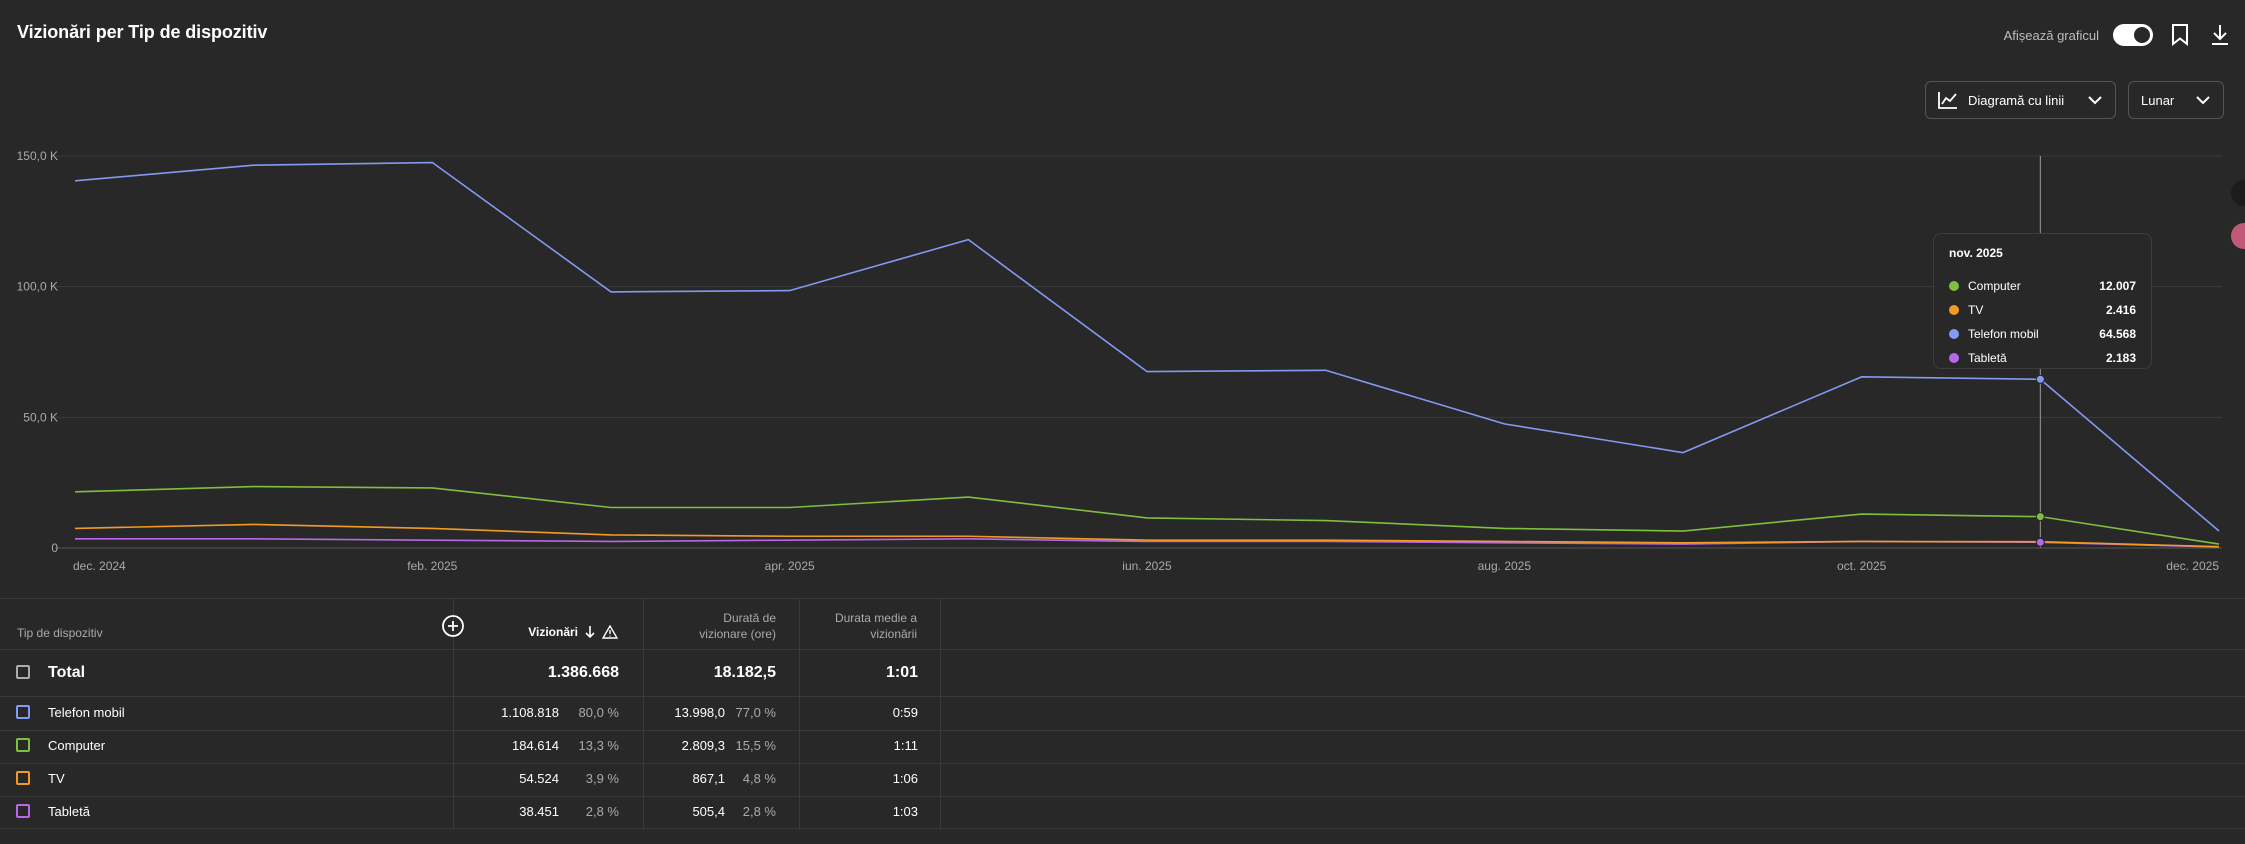  Describe the element at coordinates (2180, 35) in the screenshot. I see `bookmark-icon` at that location.